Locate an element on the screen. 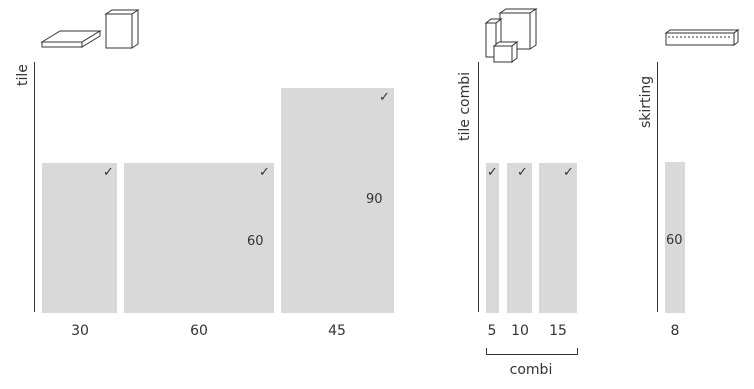  tile-30x60 is located at coordinates (79, 238).